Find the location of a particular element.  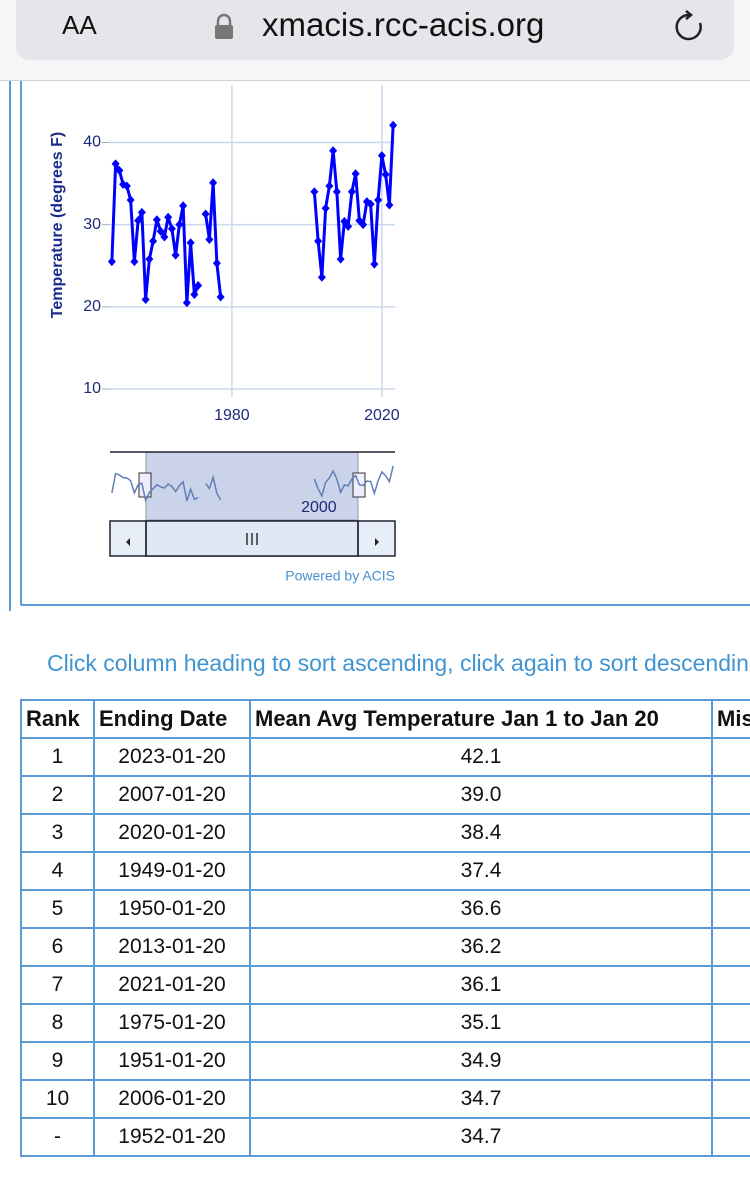

table-cell: 1950-01-20 is located at coordinates (172, 909).